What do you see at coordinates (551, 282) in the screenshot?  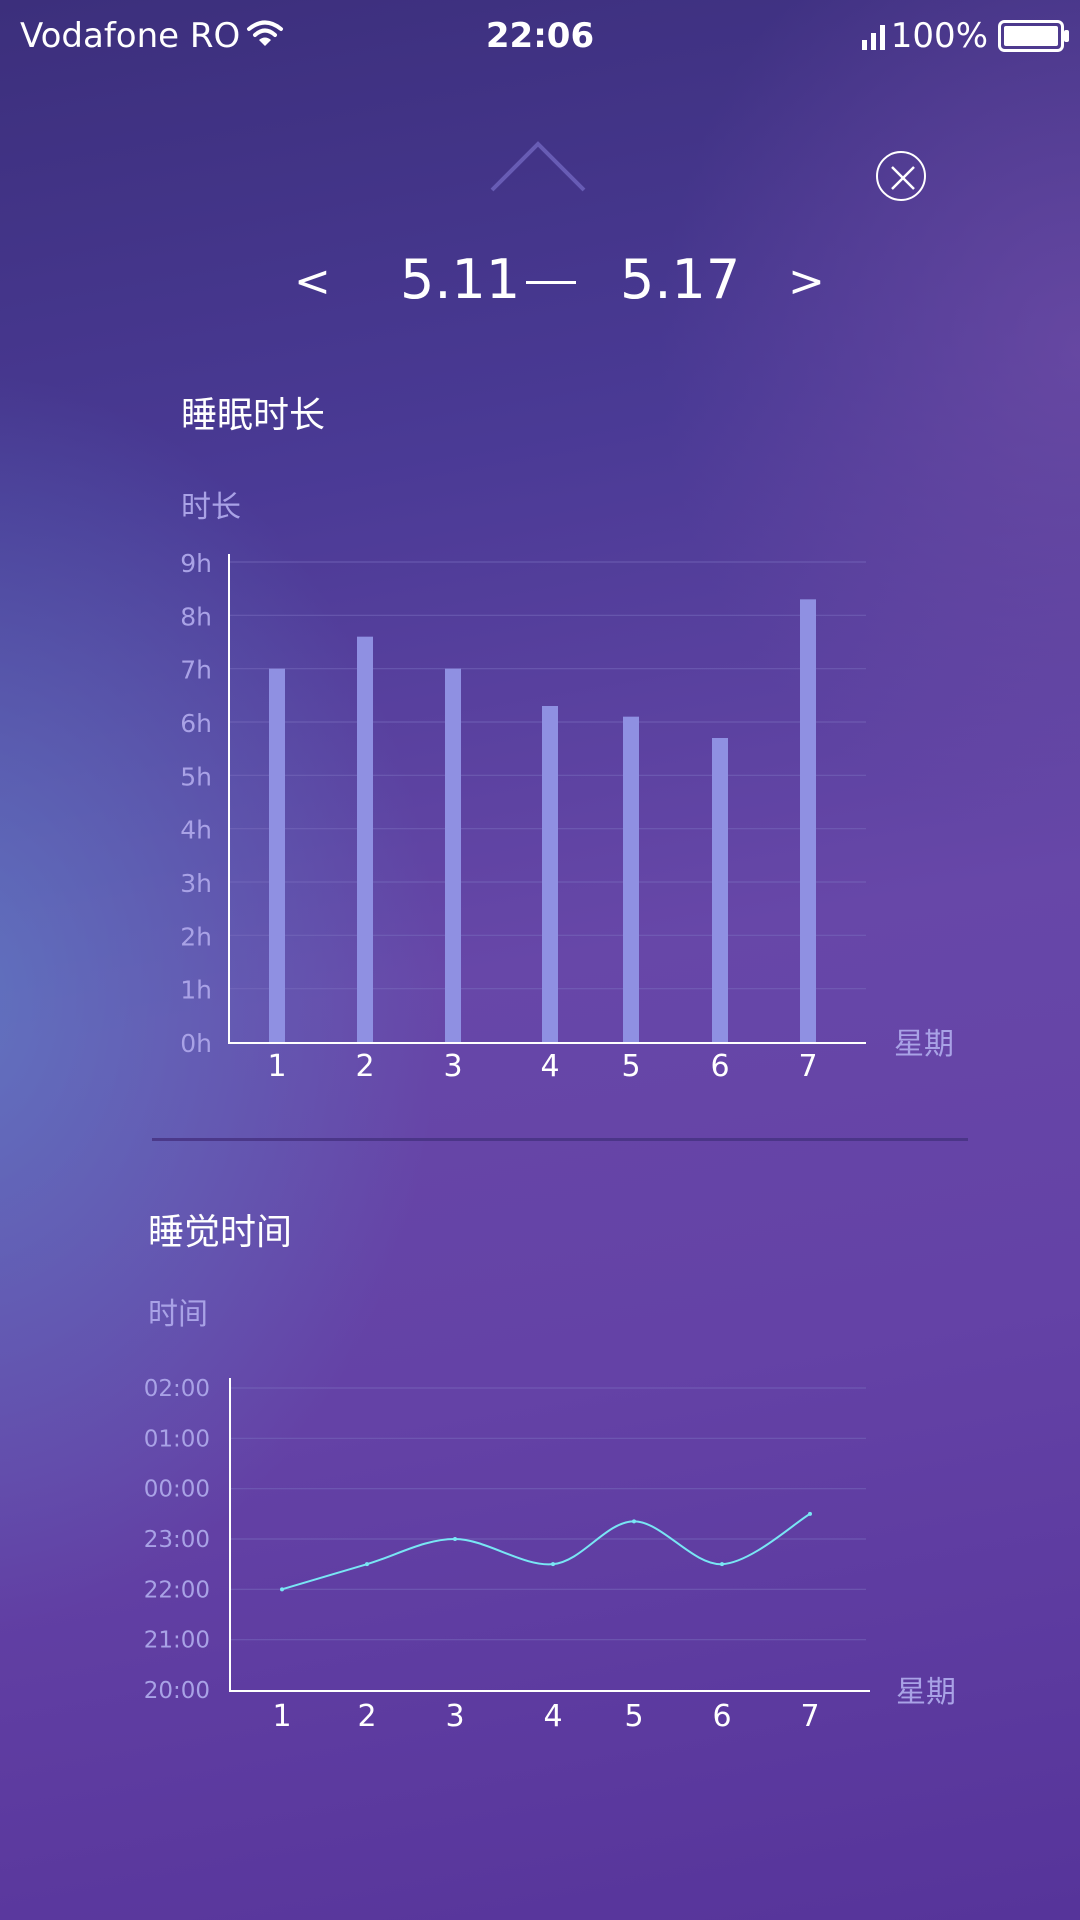 I see `date-range-dash` at bounding box center [551, 282].